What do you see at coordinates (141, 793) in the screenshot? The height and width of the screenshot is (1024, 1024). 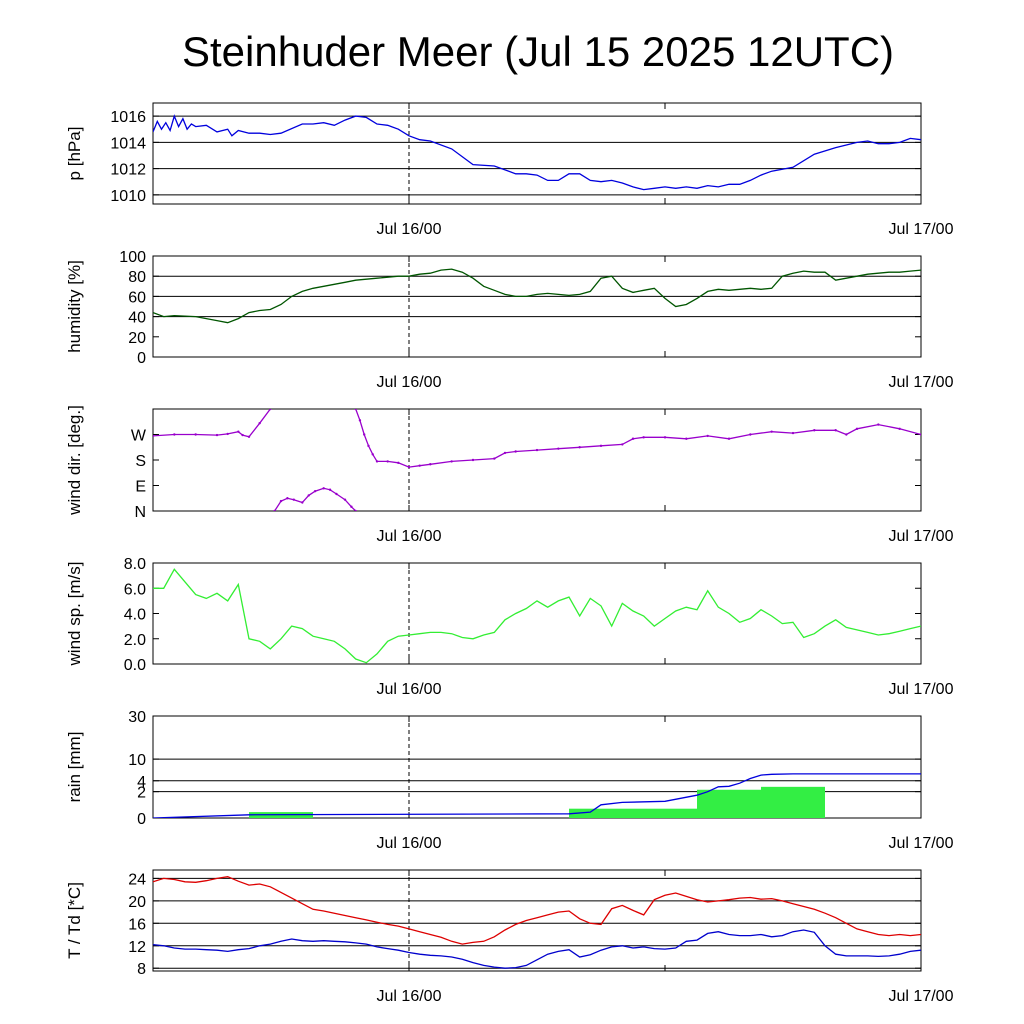 I see `y-tick-label: 2` at bounding box center [141, 793].